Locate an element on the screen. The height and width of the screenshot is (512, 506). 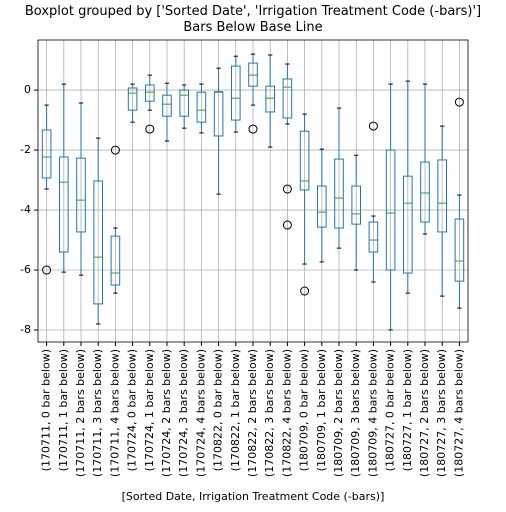
x-tick-label: (170822, 3 bars below) is located at coordinates (269, 413).